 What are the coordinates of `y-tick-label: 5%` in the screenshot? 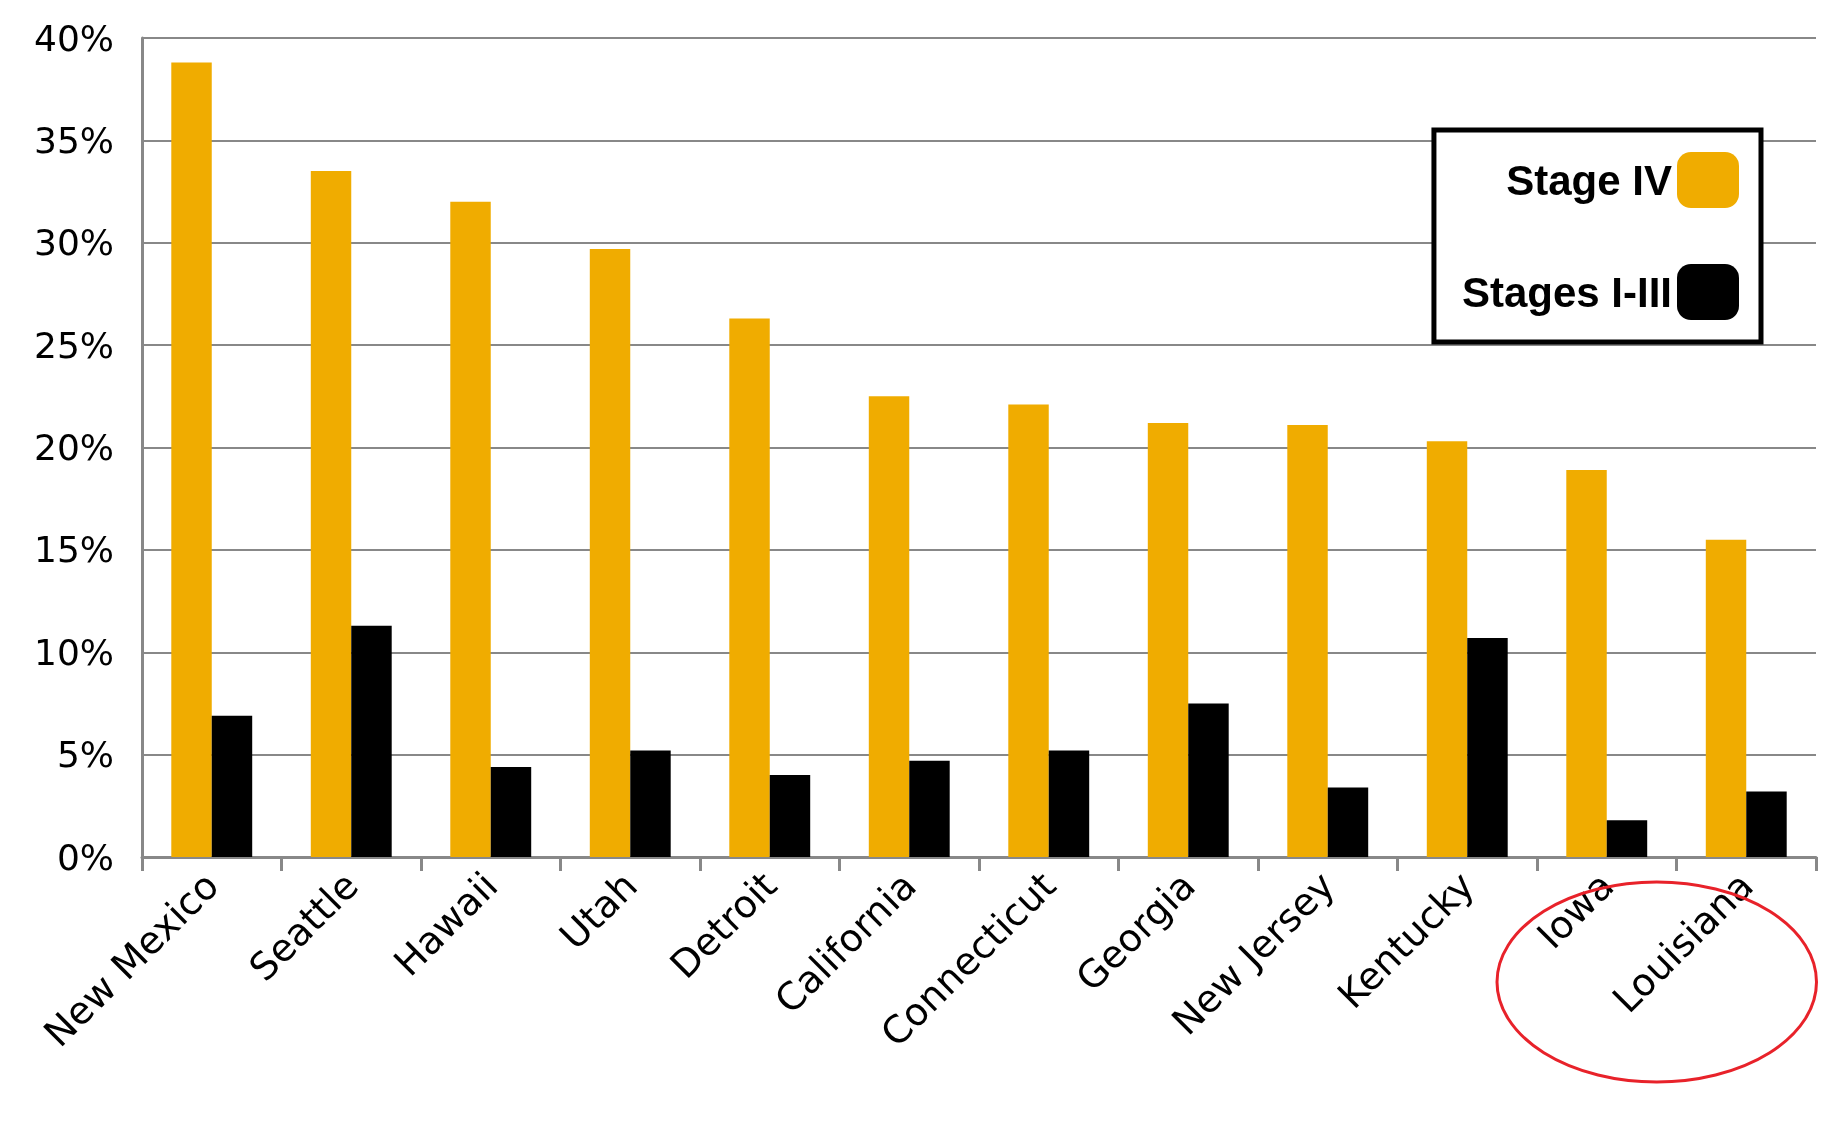 It's located at (85, 755).